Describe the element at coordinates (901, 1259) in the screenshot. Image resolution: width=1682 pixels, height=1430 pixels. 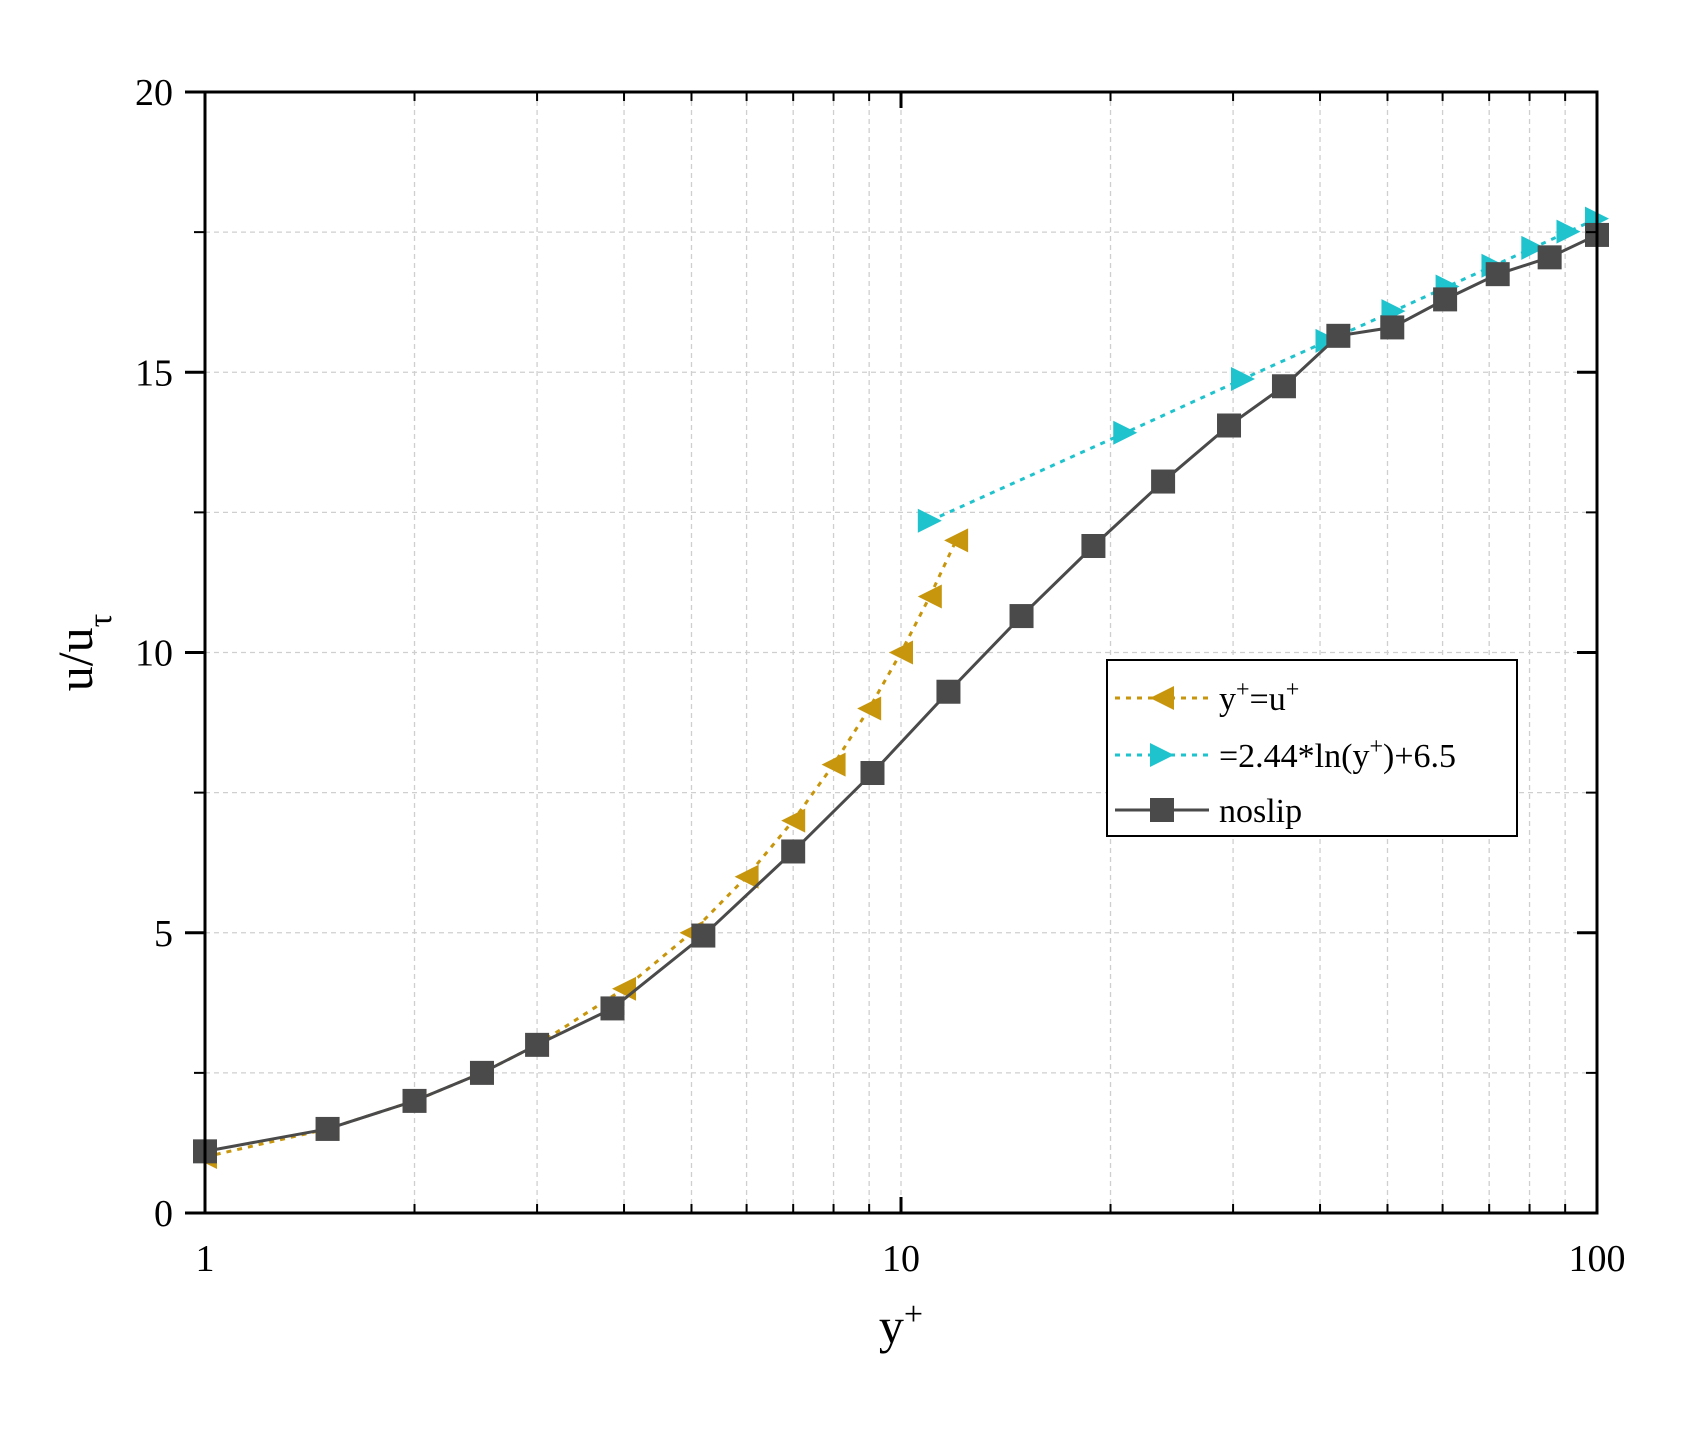
I see `x-tick-label: 10` at that location.